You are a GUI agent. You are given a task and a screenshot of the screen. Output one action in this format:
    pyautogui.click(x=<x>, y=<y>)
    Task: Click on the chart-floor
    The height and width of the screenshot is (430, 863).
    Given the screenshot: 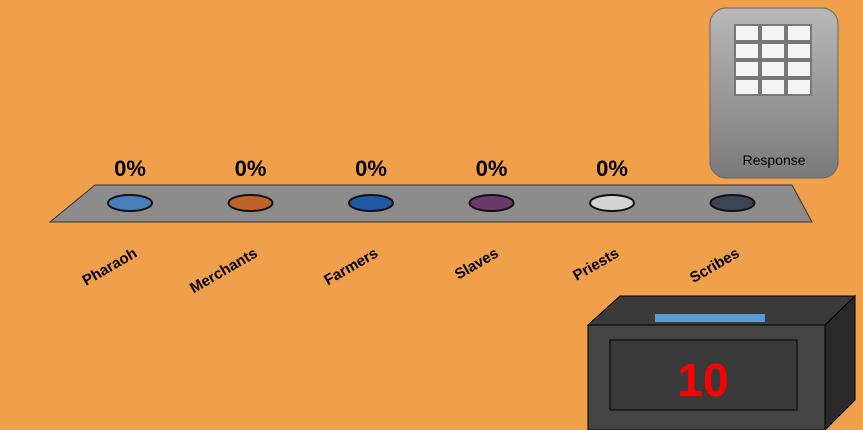 What is the action you would take?
    pyautogui.click(x=430, y=203)
    